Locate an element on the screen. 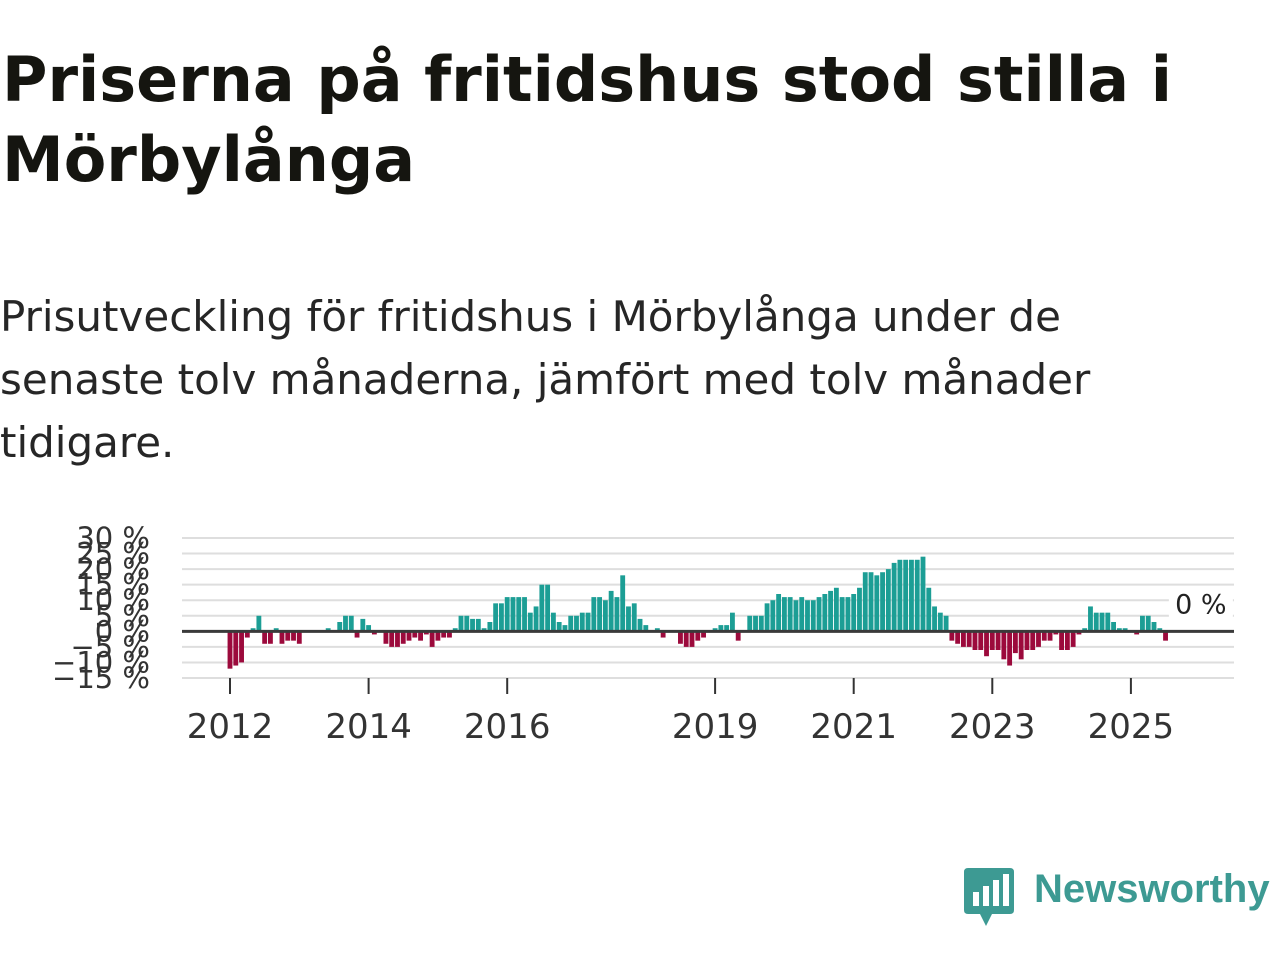 The image size is (1280, 960). y-tick-label: 15 % is located at coordinates (113, 585).